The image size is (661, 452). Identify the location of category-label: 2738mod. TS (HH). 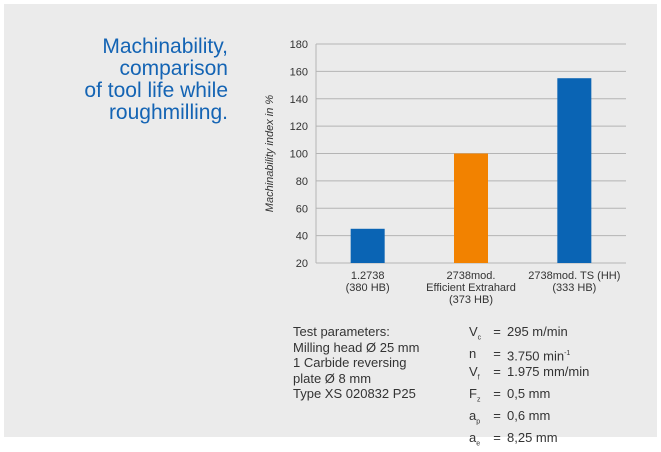
(574, 276).